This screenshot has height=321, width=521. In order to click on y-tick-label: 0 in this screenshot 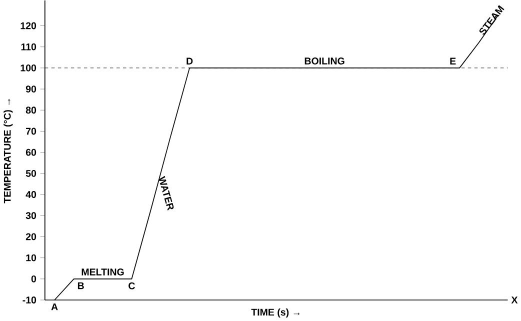, I will do `click(33, 278)`.